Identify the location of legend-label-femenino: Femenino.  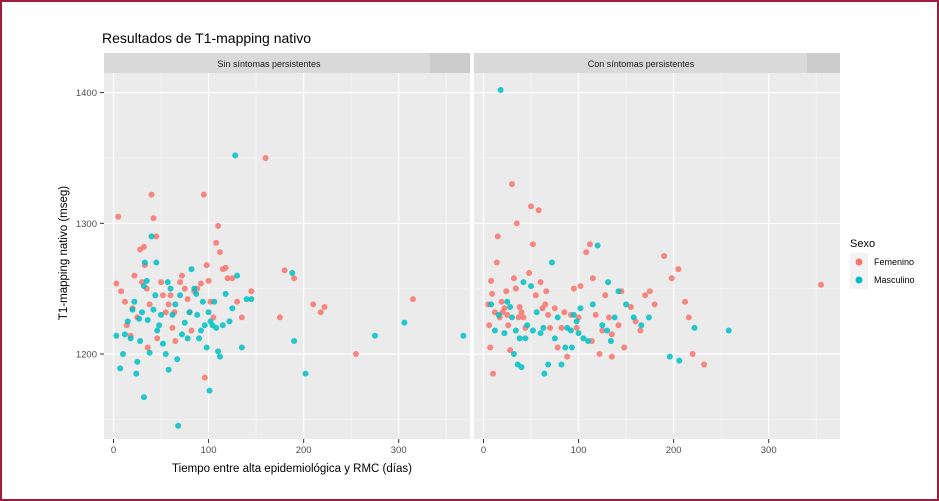
(894, 262).